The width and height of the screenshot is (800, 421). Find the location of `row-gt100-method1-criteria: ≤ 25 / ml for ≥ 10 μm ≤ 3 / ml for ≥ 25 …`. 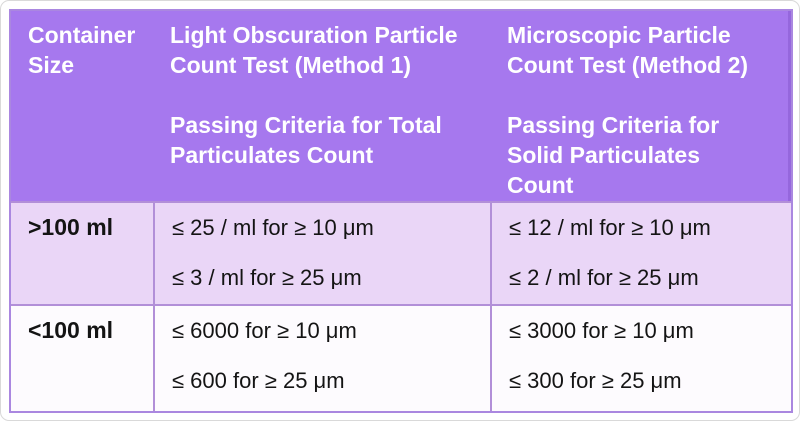

row-gt100-method1-criteria: ≤ 25 / ml for ≥ 10 μm ≤ 3 / ml for ≥ 25 … is located at coordinates (321, 252).